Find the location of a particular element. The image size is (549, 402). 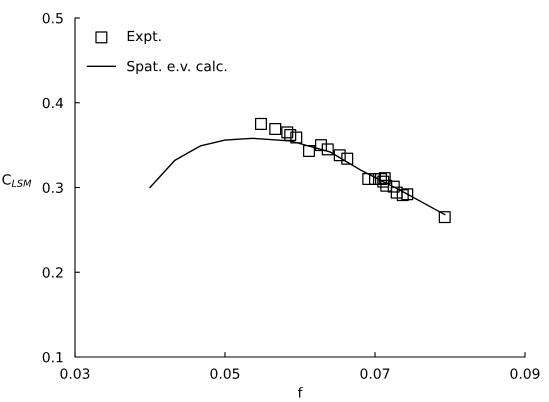

legend-label: Expt. is located at coordinates (144, 37).